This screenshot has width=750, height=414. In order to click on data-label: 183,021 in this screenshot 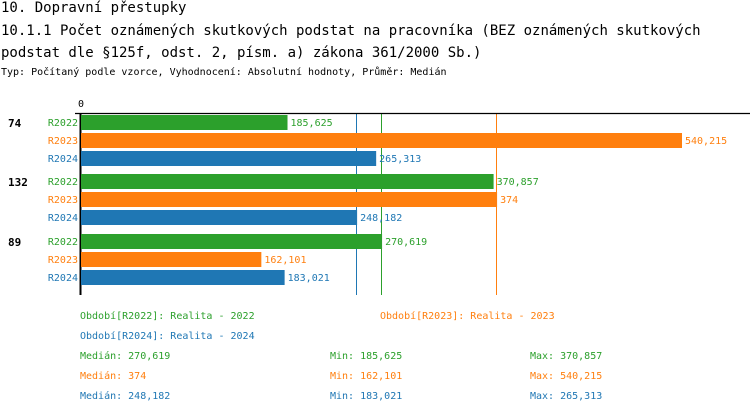, I will do `click(309, 278)`.